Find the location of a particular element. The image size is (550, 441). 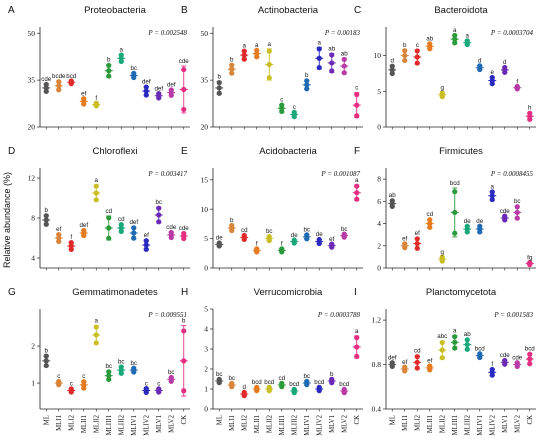

y-tick-label: 10 is located at coordinates (378, 55).